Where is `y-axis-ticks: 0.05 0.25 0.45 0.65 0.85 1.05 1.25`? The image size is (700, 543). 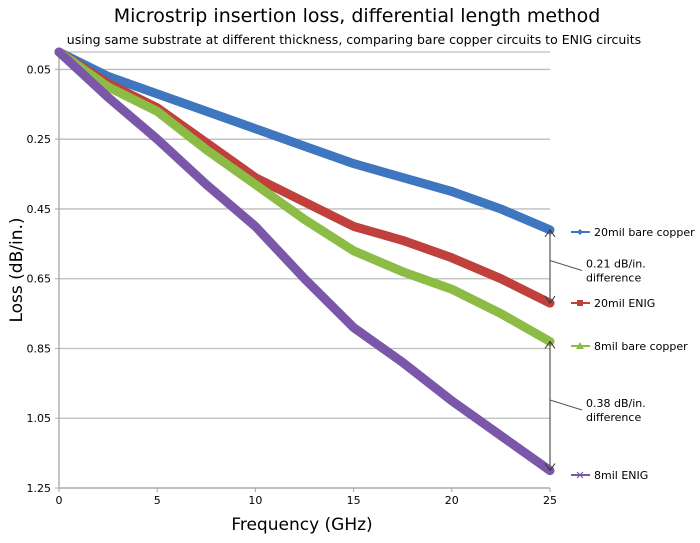 y-axis-ticks: 0.05 0.25 0.45 0.65 0.85 1.05 1.25 is located at coordinates (39, 279).